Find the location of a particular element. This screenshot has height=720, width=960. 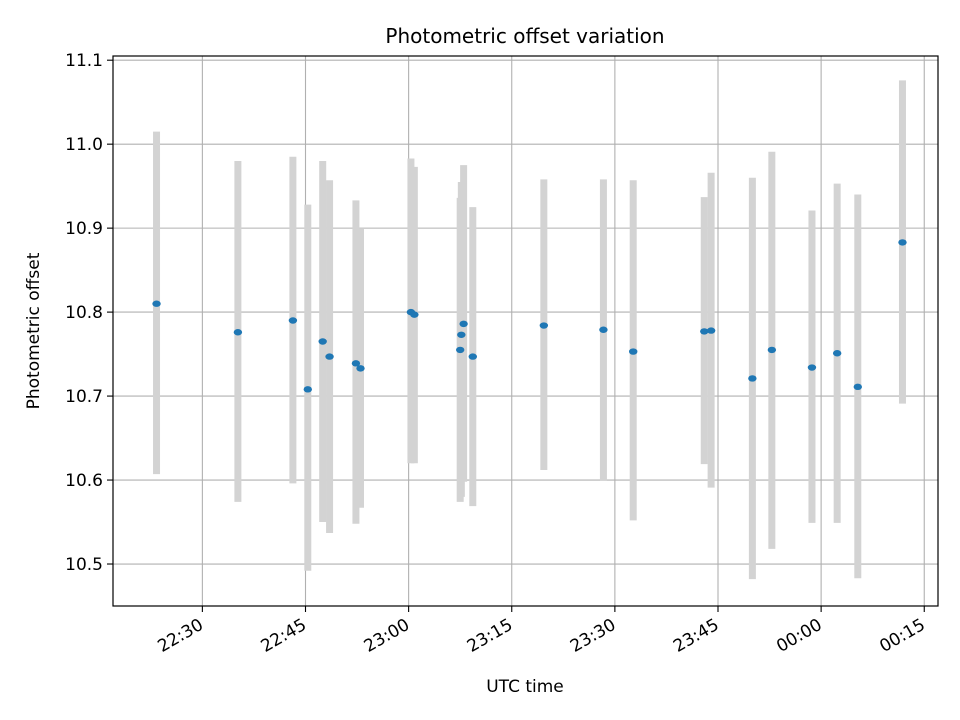

y-tick-label: 10.8 is located at coordinates (84, 313).